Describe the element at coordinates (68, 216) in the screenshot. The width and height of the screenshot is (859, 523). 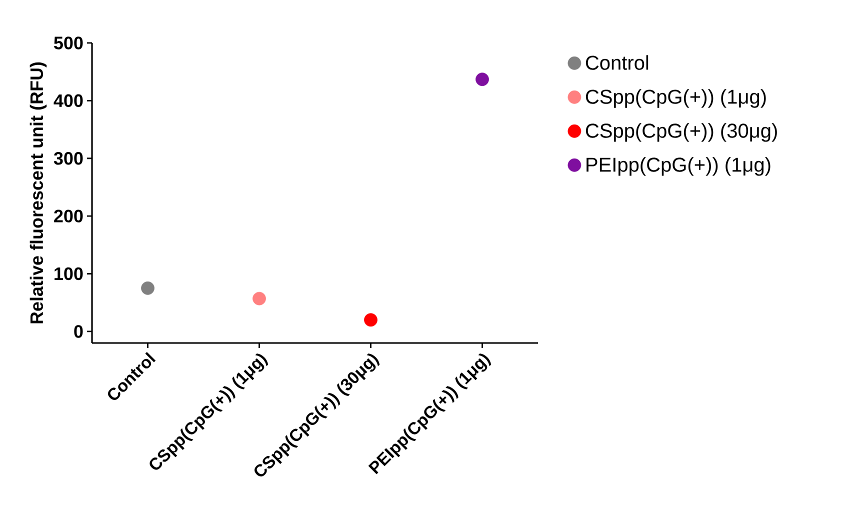
I see `y-tick-label: 200` at that location.